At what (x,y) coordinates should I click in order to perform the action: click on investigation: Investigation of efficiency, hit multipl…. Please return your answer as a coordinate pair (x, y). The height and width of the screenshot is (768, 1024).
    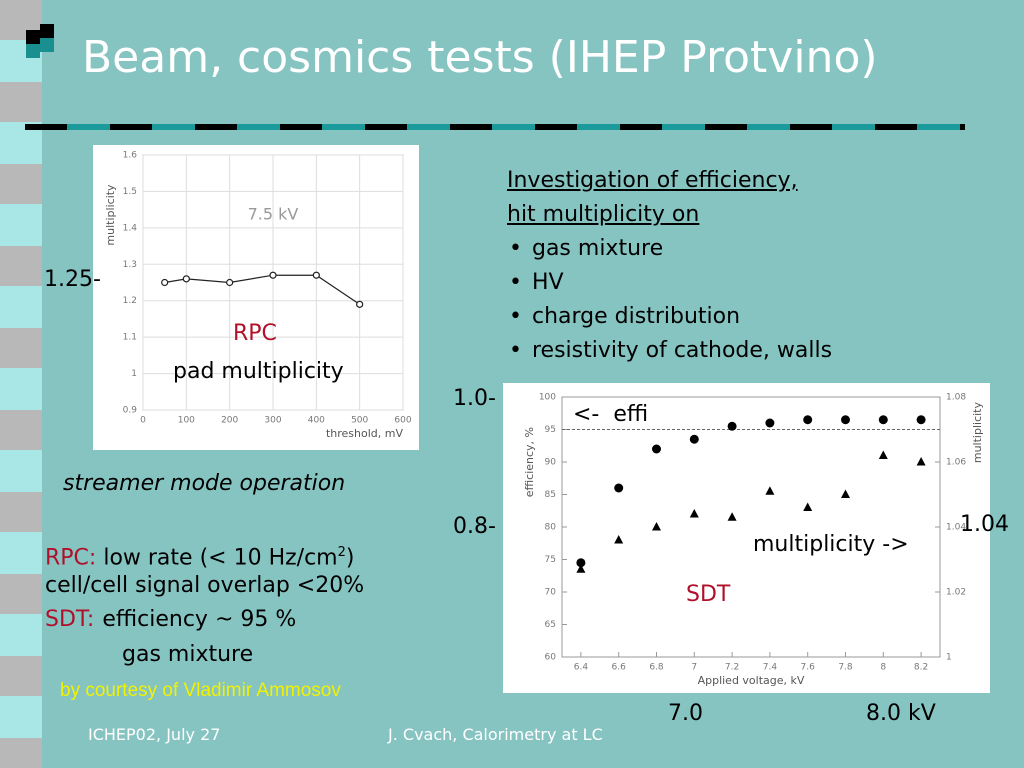
    Looking at the image, I should click on (669, 266).